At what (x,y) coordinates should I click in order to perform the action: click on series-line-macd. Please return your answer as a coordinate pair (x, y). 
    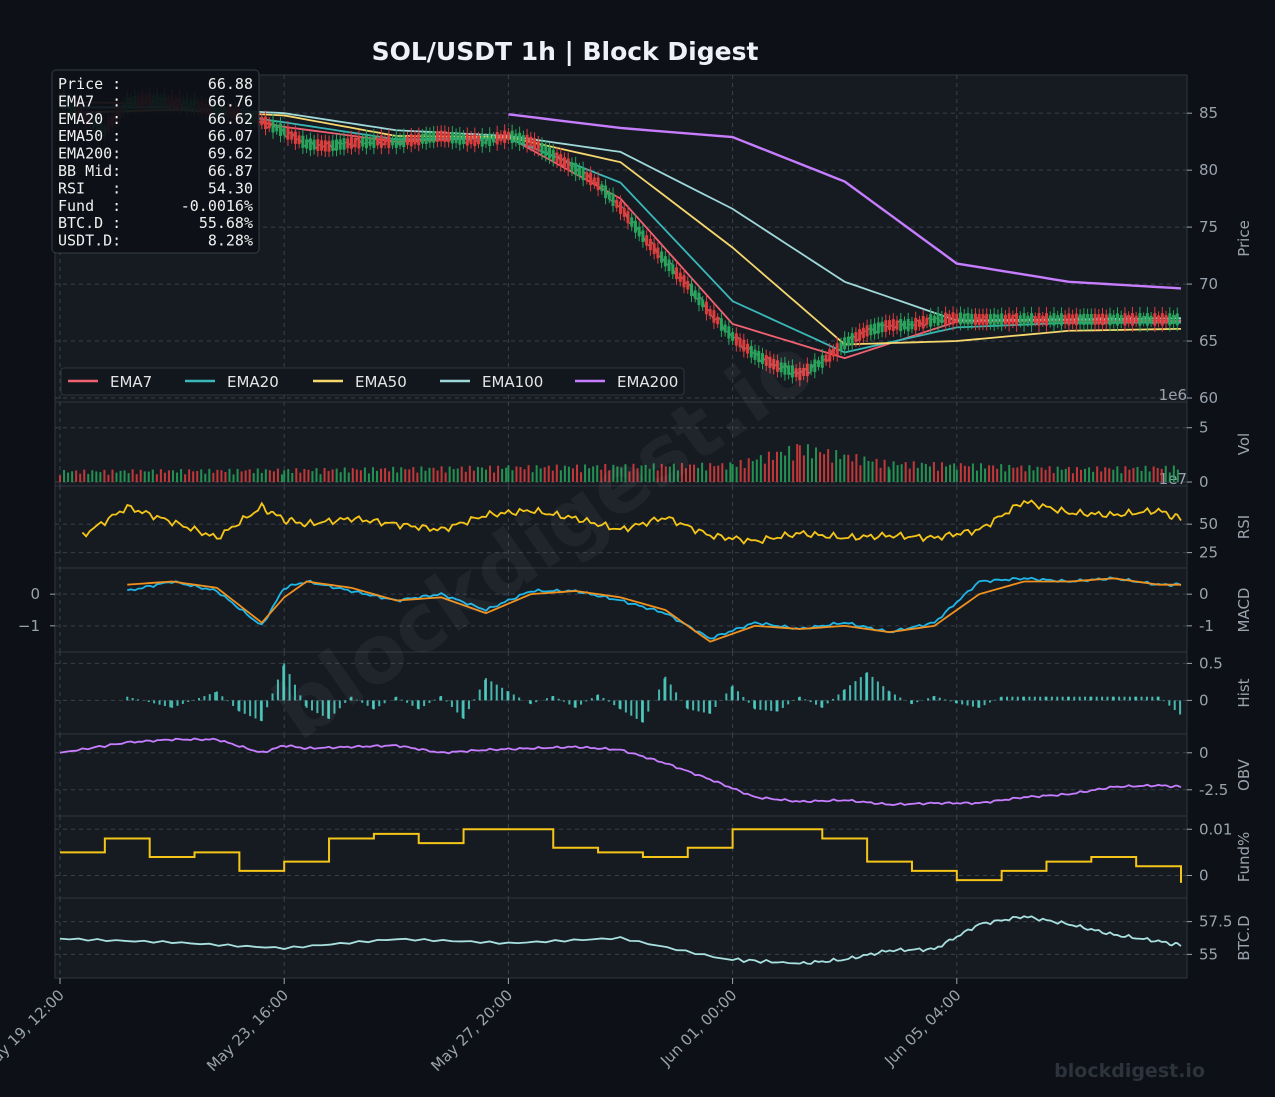
    Looking at the image, I should click on (654, 608).